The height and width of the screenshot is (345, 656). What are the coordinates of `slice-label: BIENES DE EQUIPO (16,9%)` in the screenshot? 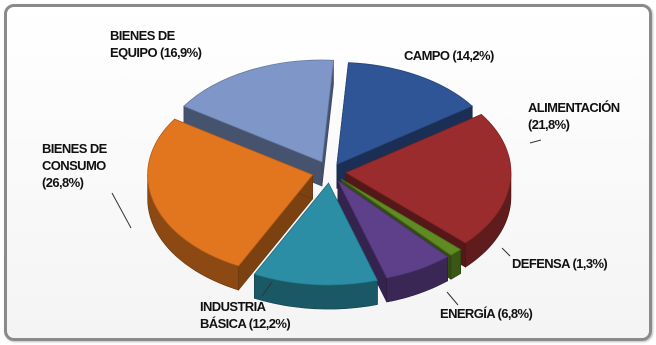 It's located at (156, 44).